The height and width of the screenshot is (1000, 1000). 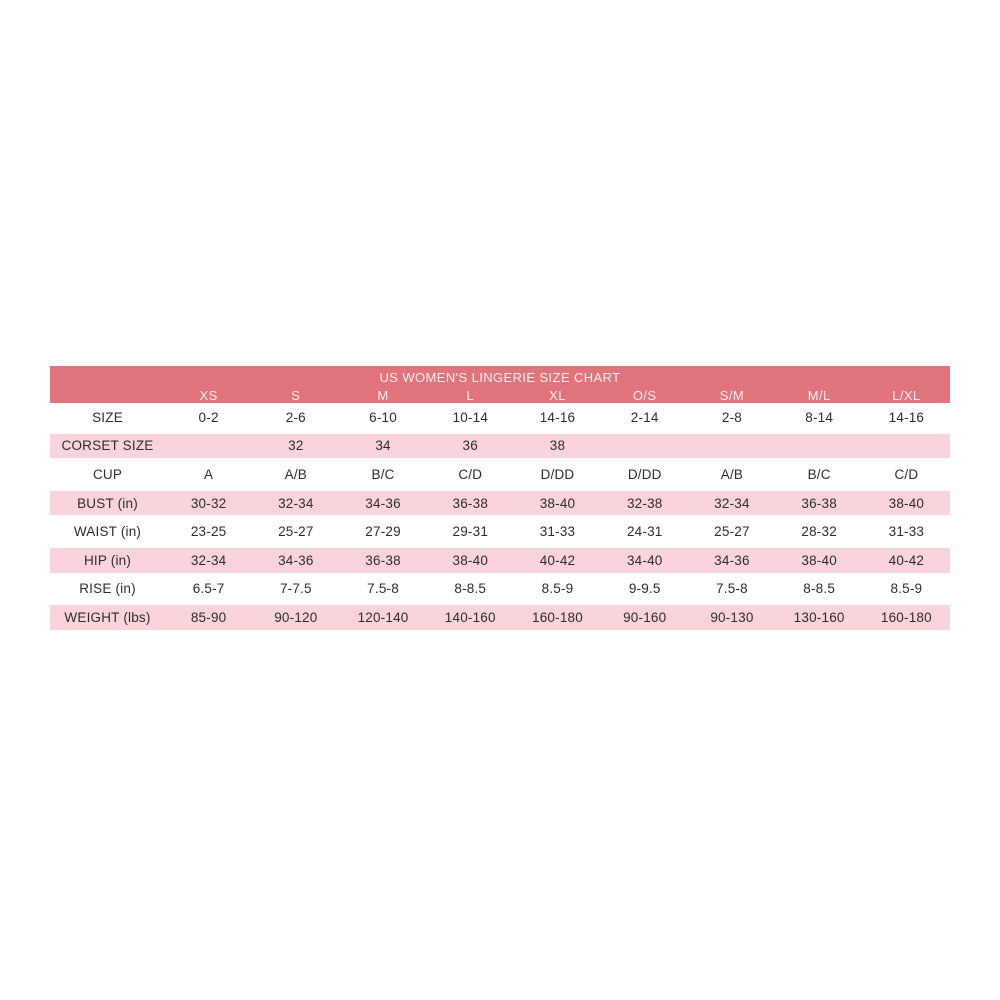 I want to click on table-cell: 10-14, so click(x=470, y=417).